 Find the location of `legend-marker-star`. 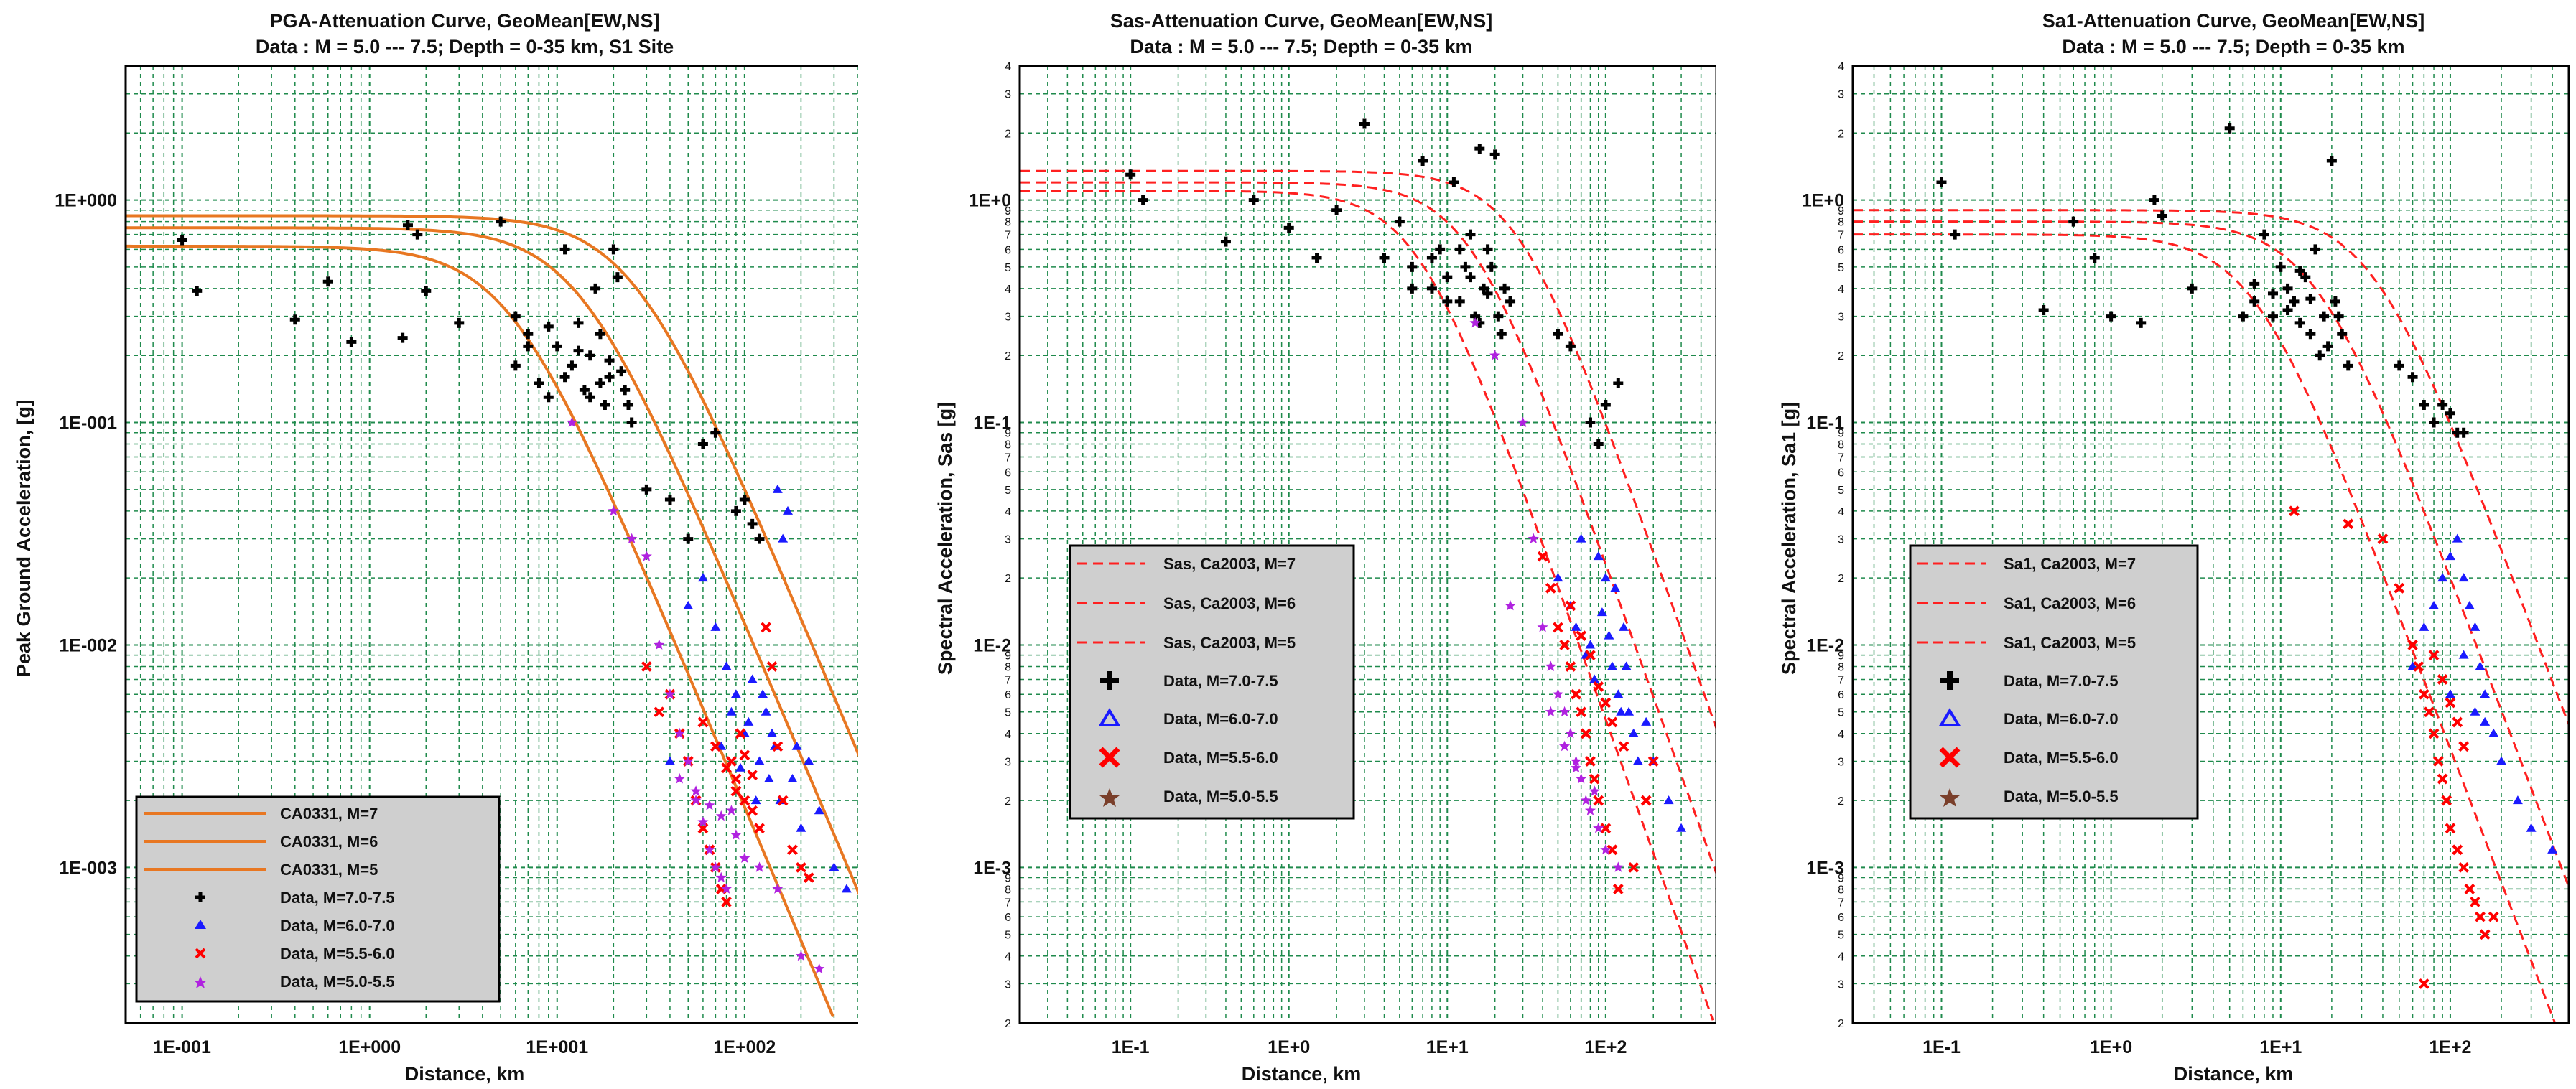

legend-marker-star is located at coordinates (1950, 797).